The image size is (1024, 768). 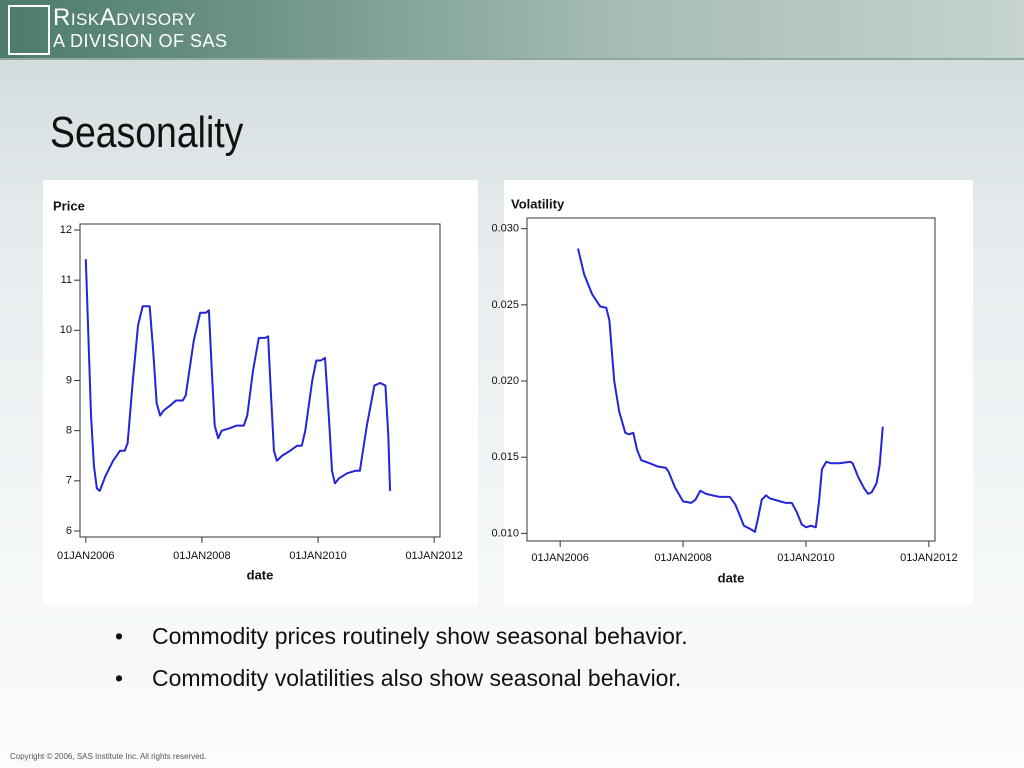 I want to click on y-tick-label: 10, so click(x=66, y=330).